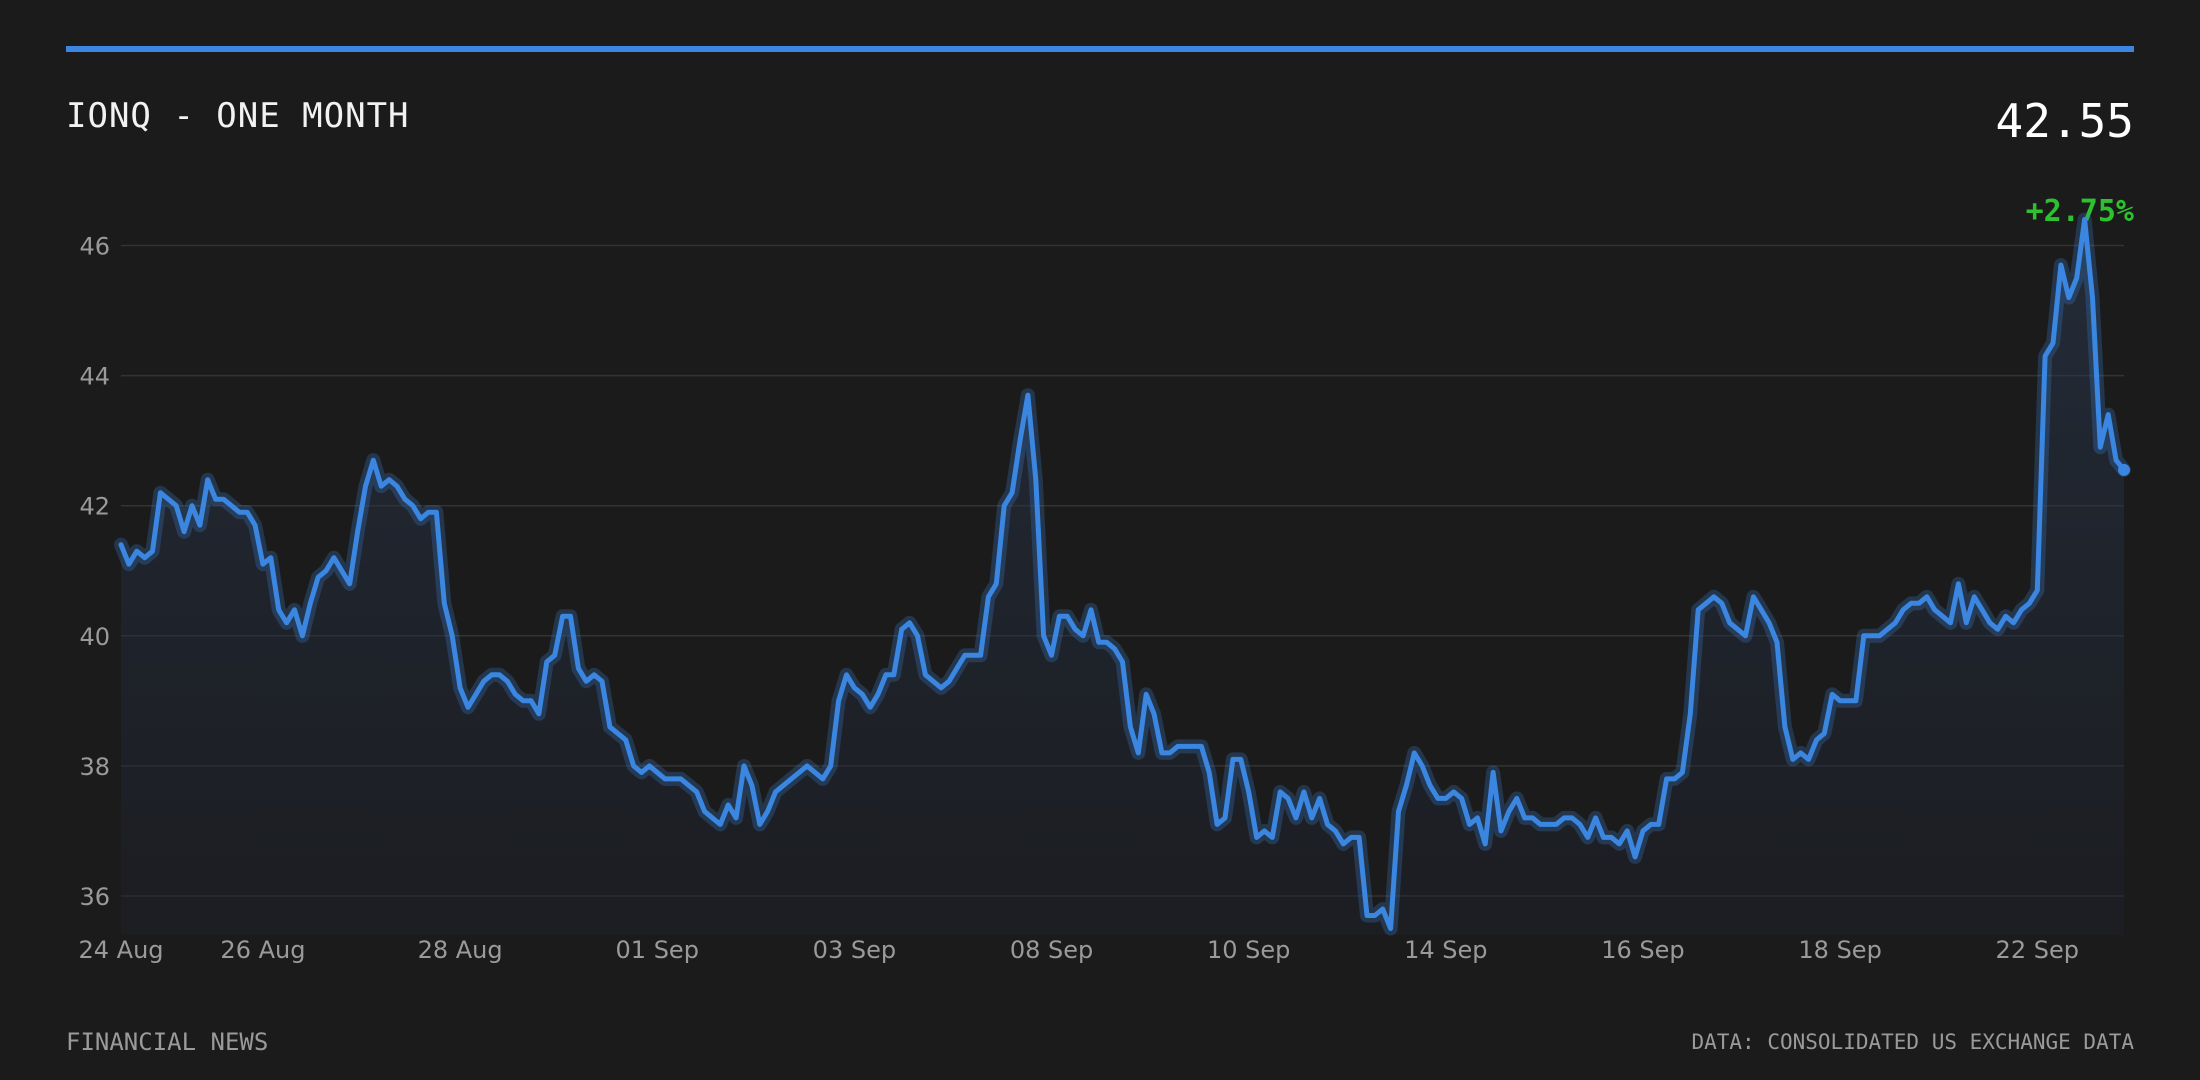 Image resolution: width=2200 pixels, height=1080 pixels. What do you see at coordinates (94, 507) in the screenshot?
I see `y-tick-label: 42` at bounding box center [94, 507].